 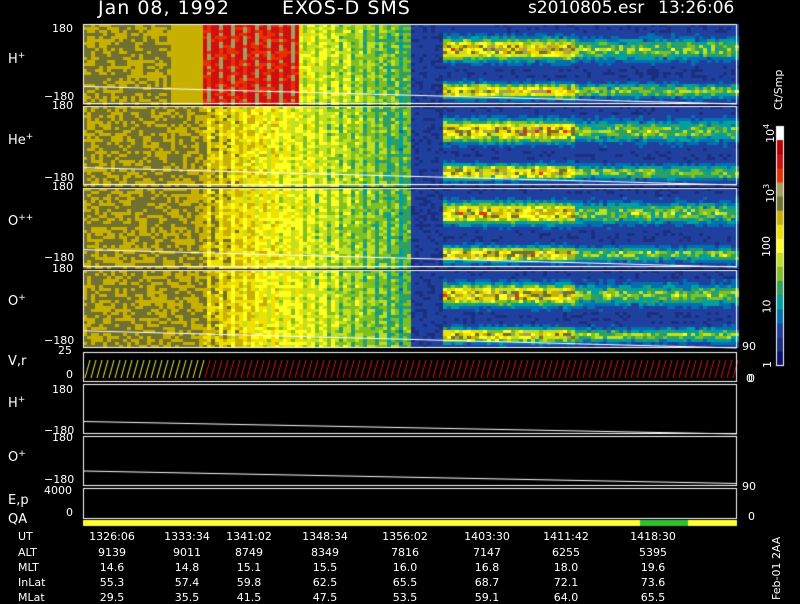 What do you see at coordinates (405, 567) in the screenshot?
I see `orbit-cell: 16.0` at bounding box center [405, 567].